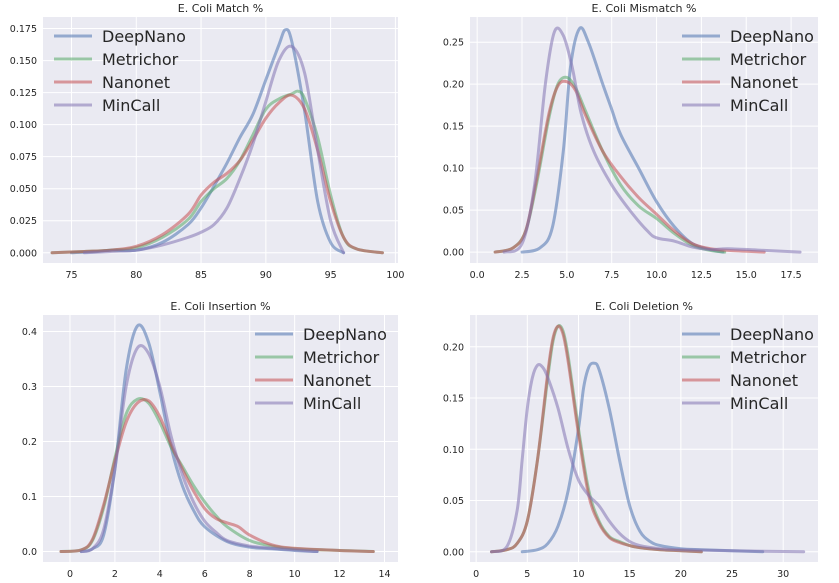  I want to click on panel-4-y-tick-label: 0.00, so click(453, 552).